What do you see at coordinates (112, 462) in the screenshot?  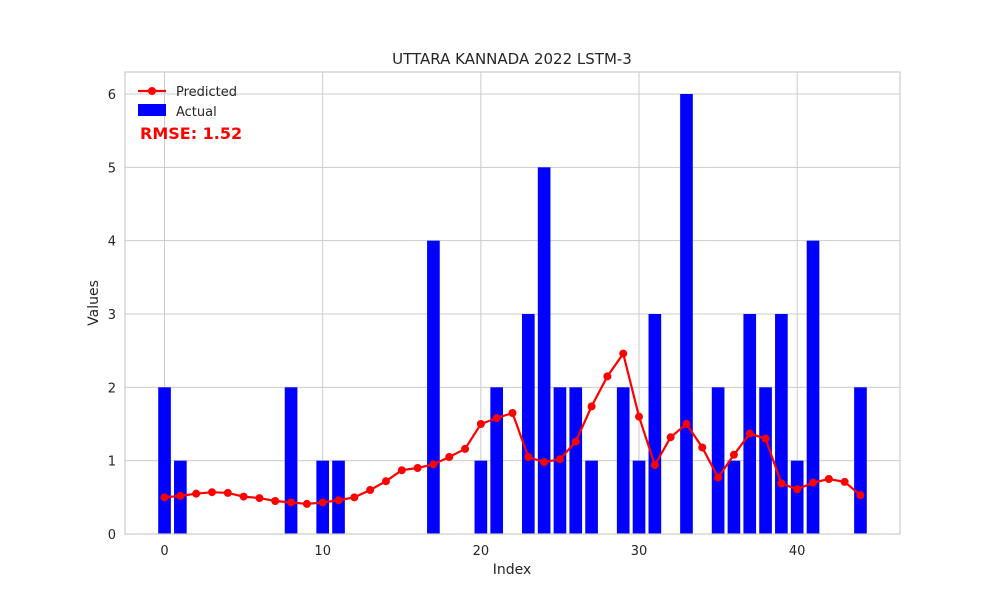 I see `y-tick-label: 1` at bounding box center [112, 462].